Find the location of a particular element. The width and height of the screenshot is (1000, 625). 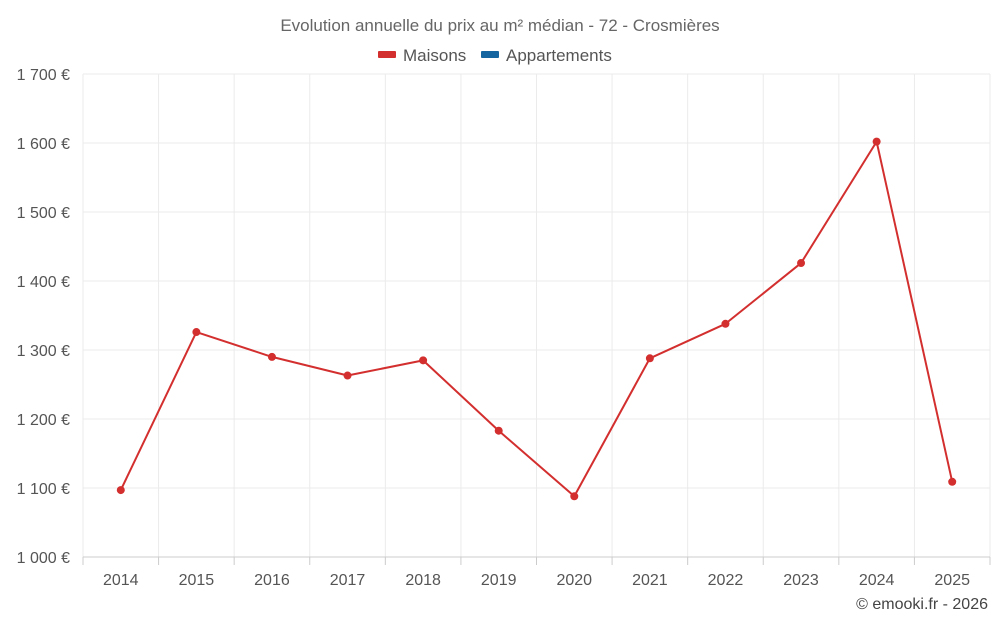

legend-swatch-maisons is located at coordinates (387, 54).